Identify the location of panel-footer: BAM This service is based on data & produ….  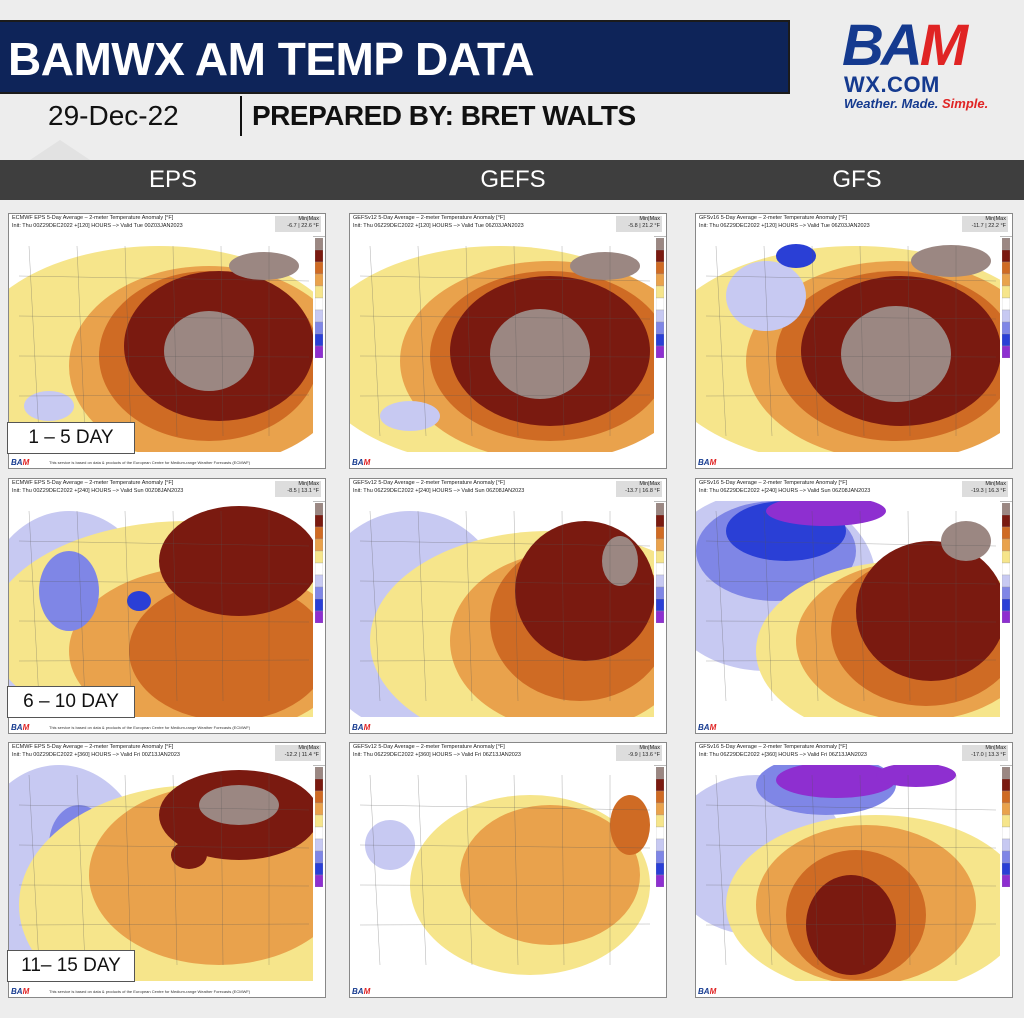
(167, 989).